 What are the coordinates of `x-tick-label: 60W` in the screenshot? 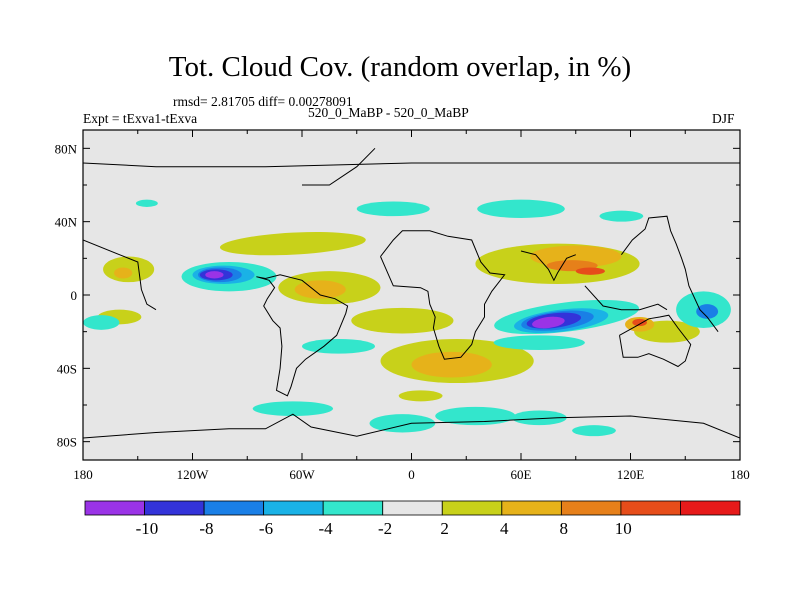 It's located at (302, 474).